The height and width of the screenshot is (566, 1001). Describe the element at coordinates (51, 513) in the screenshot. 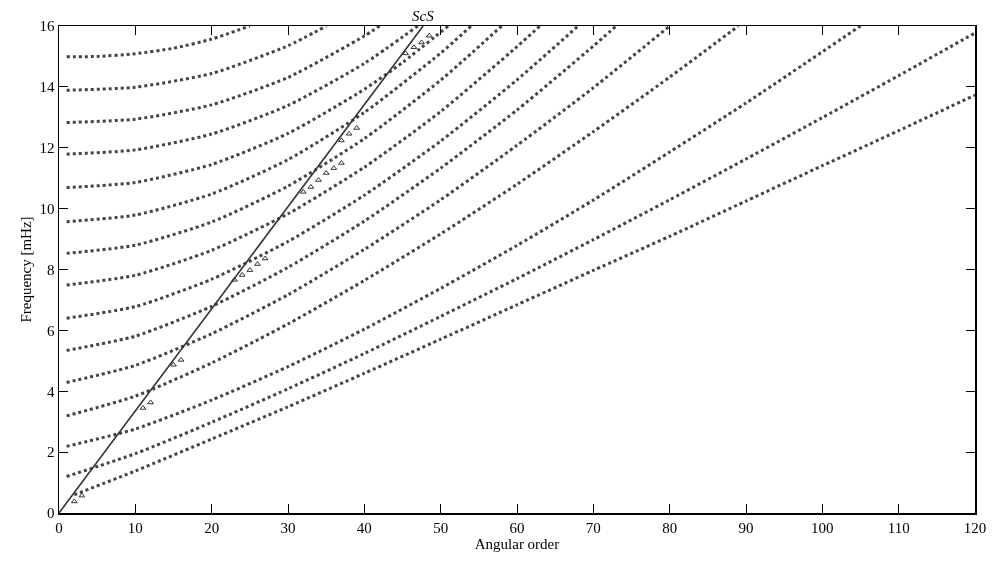

I see `y-tick-label: 0` at that location.